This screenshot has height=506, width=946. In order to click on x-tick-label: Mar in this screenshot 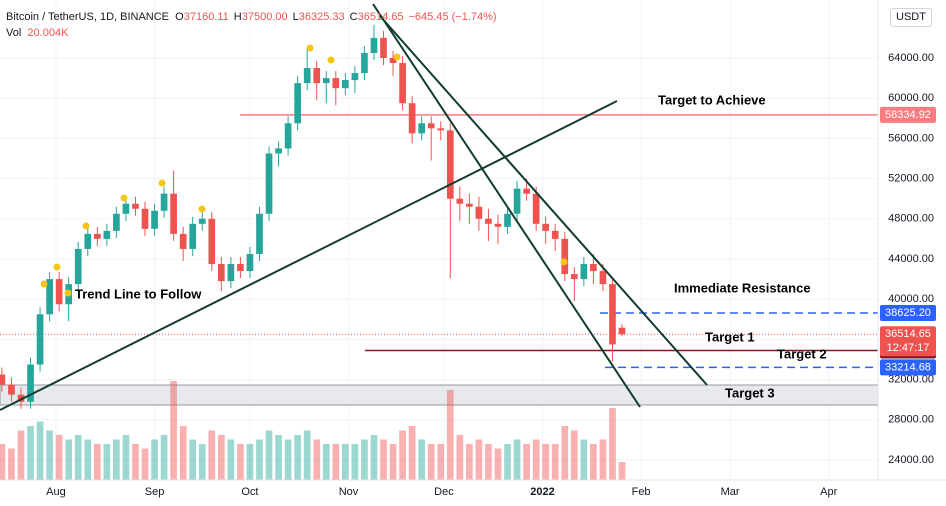, I will do `click(730, 492)`.